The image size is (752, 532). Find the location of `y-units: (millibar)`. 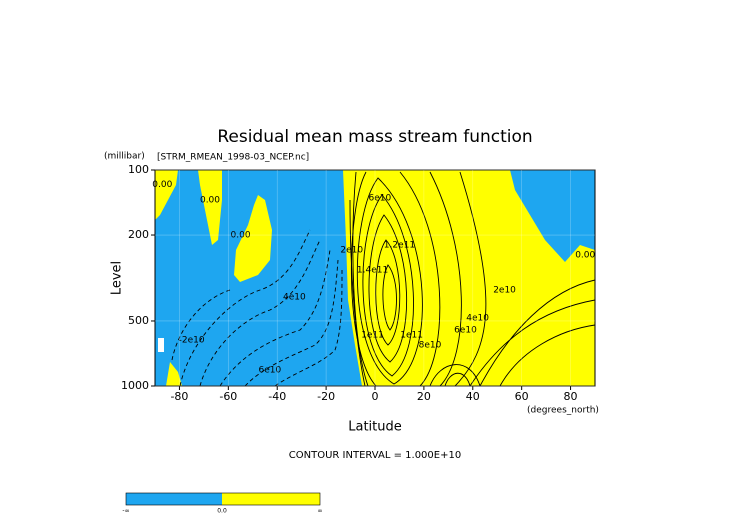

y-units: (millibar) is located at coordinates (124, 157).